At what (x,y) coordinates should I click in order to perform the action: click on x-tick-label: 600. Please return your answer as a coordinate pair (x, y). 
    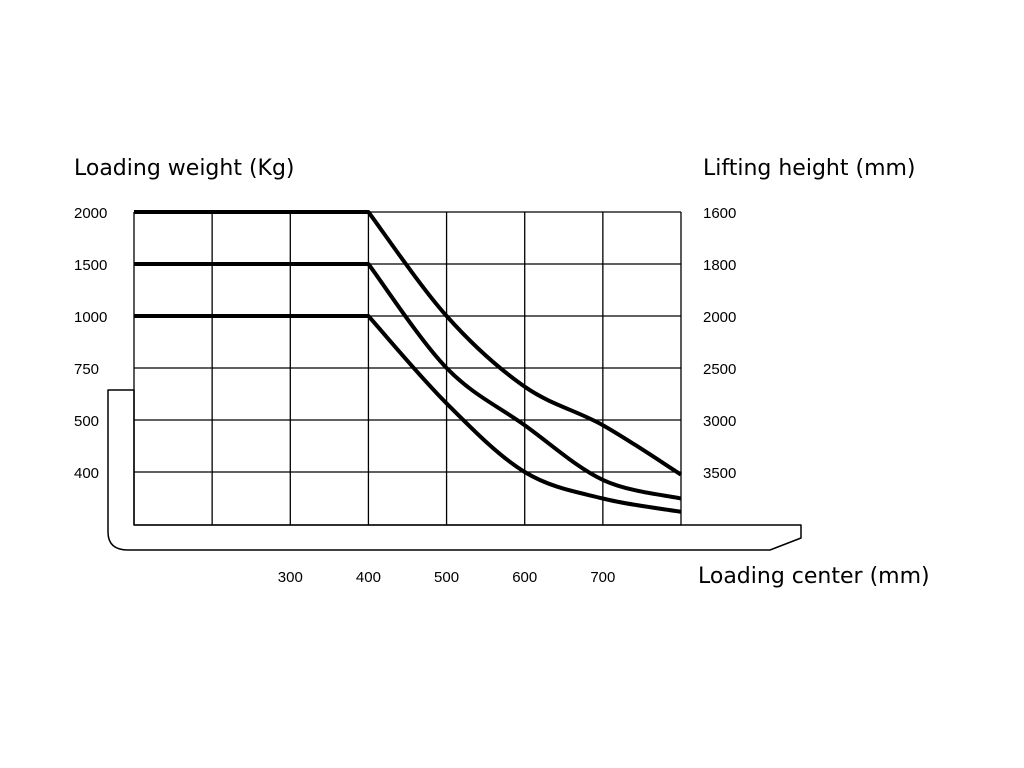
    Looking at the image, I should click on (524, 577).